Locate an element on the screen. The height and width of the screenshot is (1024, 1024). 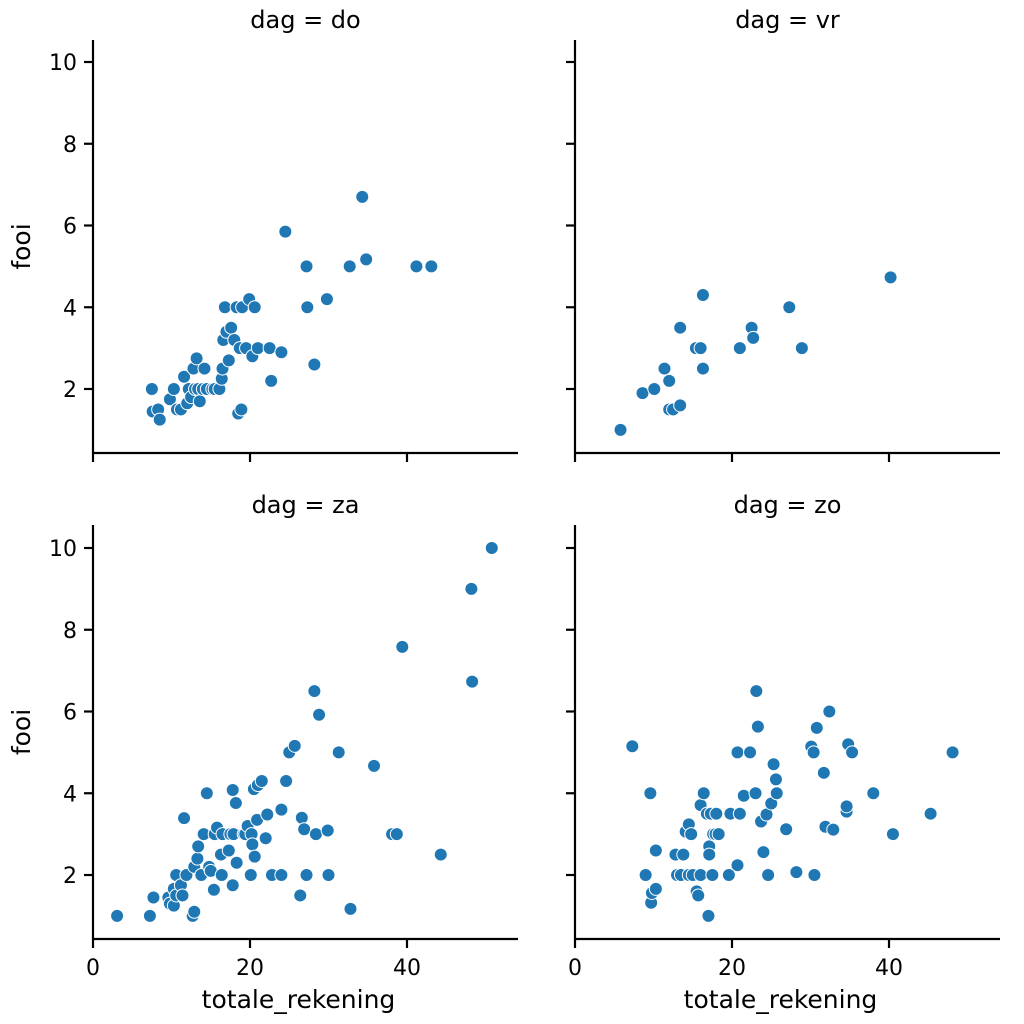
panel-title-dag-za: dag = za is located at coordinates (306, 505).